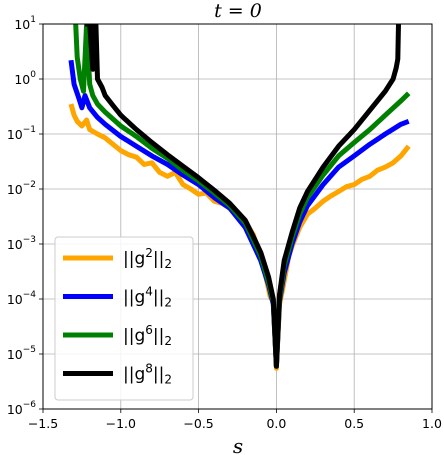 Image resolution: width=444 pixels, height=455 pixels. What do you see at coordinates (21, 298) in the screenshot?
I see `y-tick-label: 10⁻⁴` at bounding box center [21, 298].